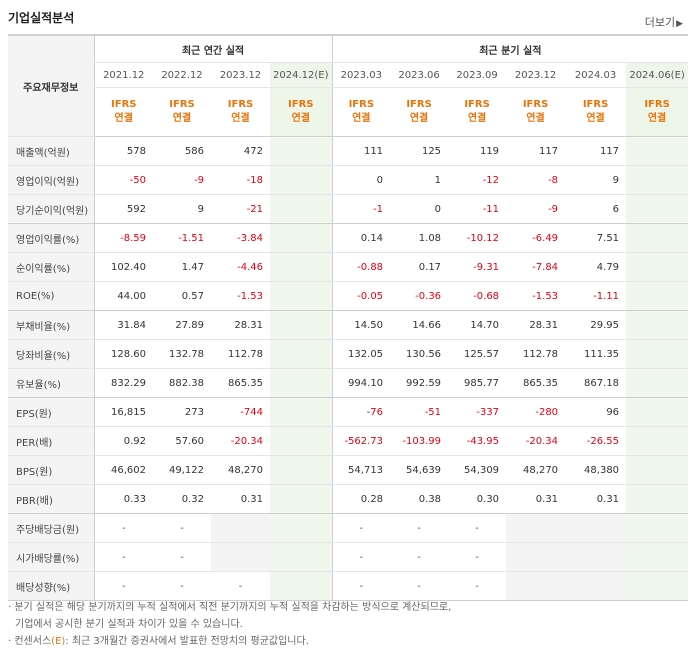  I want to click on data-cell: 57.60, so click(182, 441).